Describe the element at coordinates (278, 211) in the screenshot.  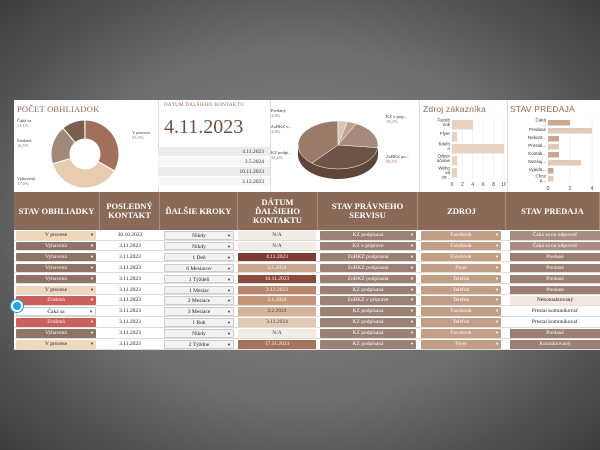
I see `header-datum-kontaktu: DÁTUM ĎALŠIEHO KONTAKTU` at that location.